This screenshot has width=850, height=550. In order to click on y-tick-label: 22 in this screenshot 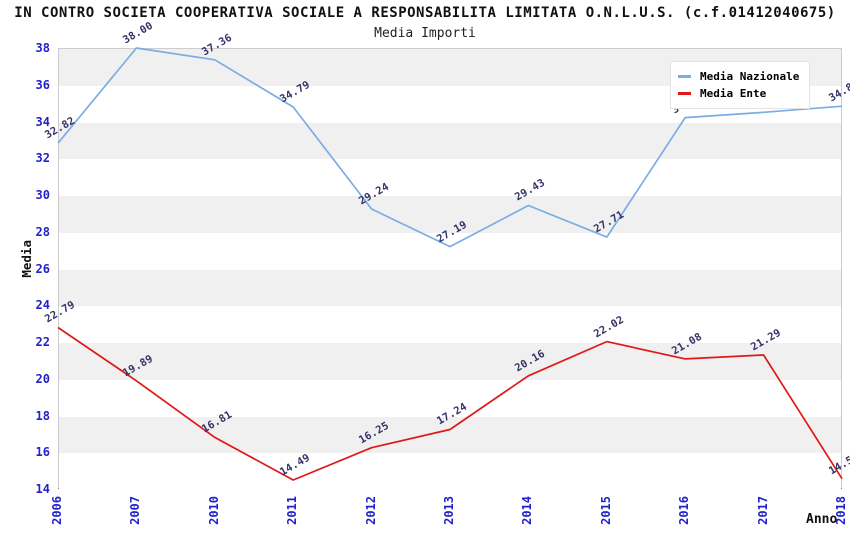, I will do `click(42, 342)`.